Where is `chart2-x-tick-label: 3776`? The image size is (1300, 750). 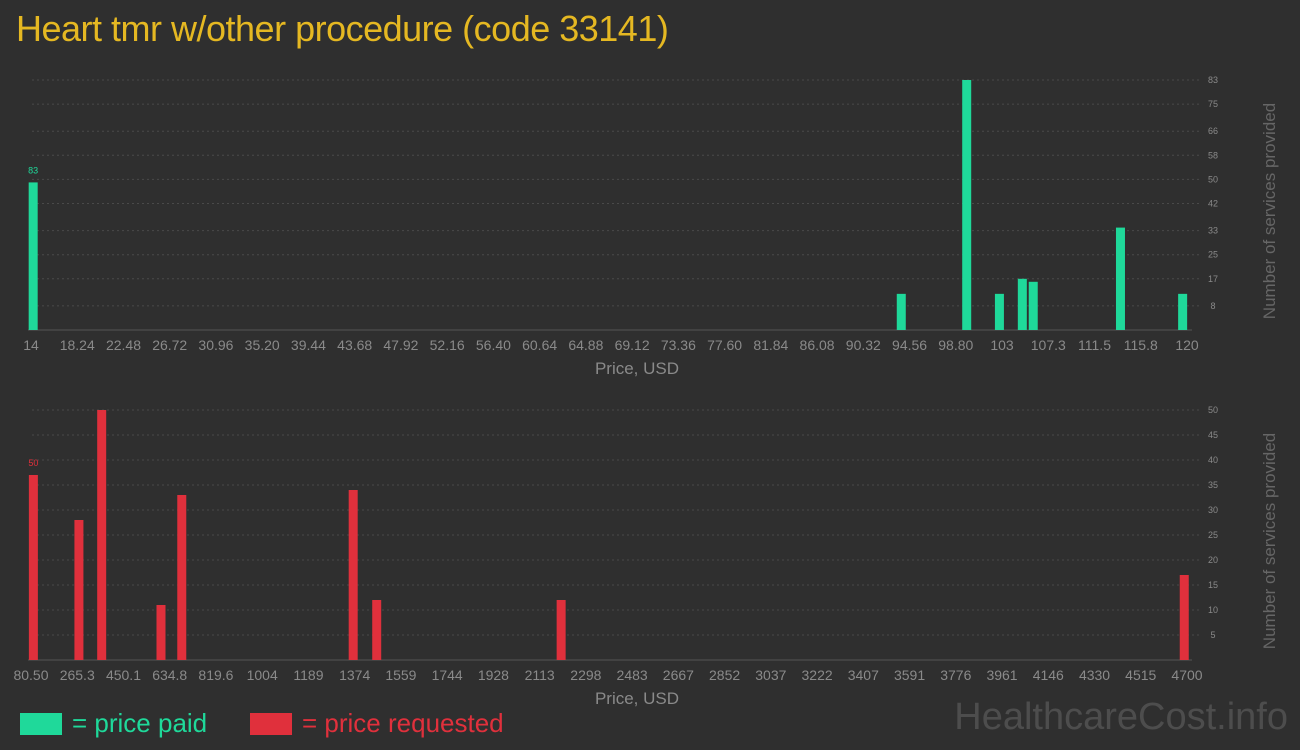
chart2-x-tick-label: 3776 is located at coordinates (955, 675).